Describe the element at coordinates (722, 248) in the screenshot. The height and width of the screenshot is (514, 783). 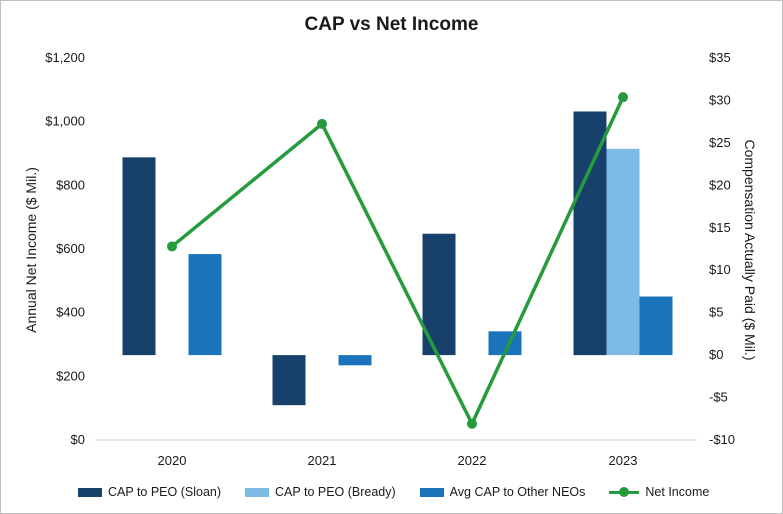
I see `right-axis-ticks: -$10 -$5 $0 $5 $10 $15 $20 $25 $30 $35` at that location.